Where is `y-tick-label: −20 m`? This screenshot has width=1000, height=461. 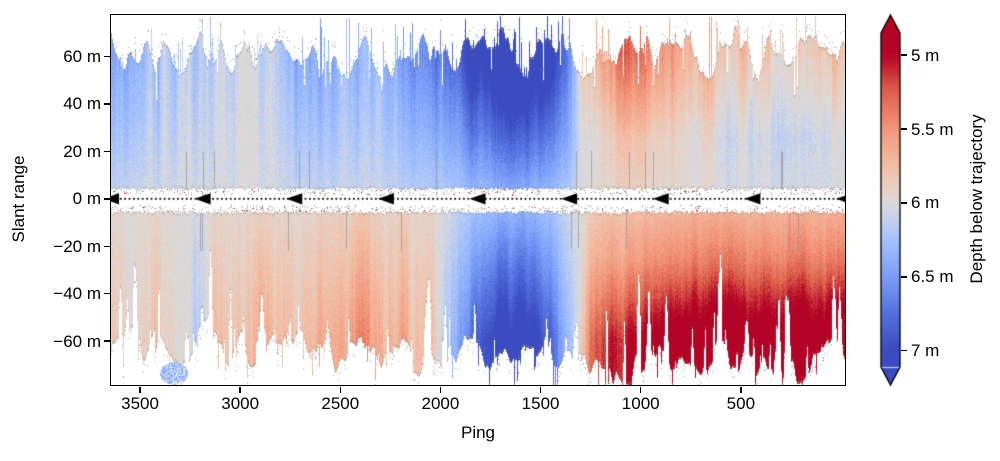 y-tick-label: −20 m is located at coordinates (77, 246).